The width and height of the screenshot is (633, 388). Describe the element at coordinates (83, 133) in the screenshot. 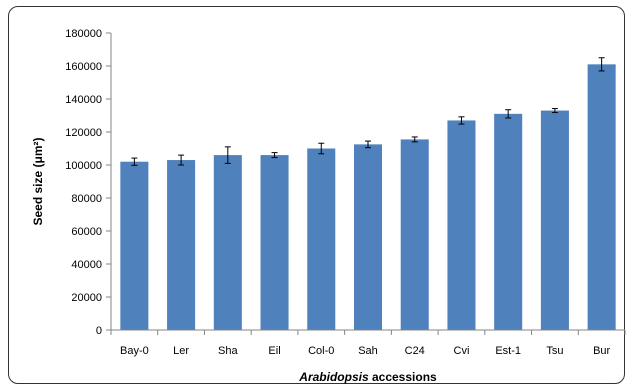

I see `y-tick-label: 120000` at that location.